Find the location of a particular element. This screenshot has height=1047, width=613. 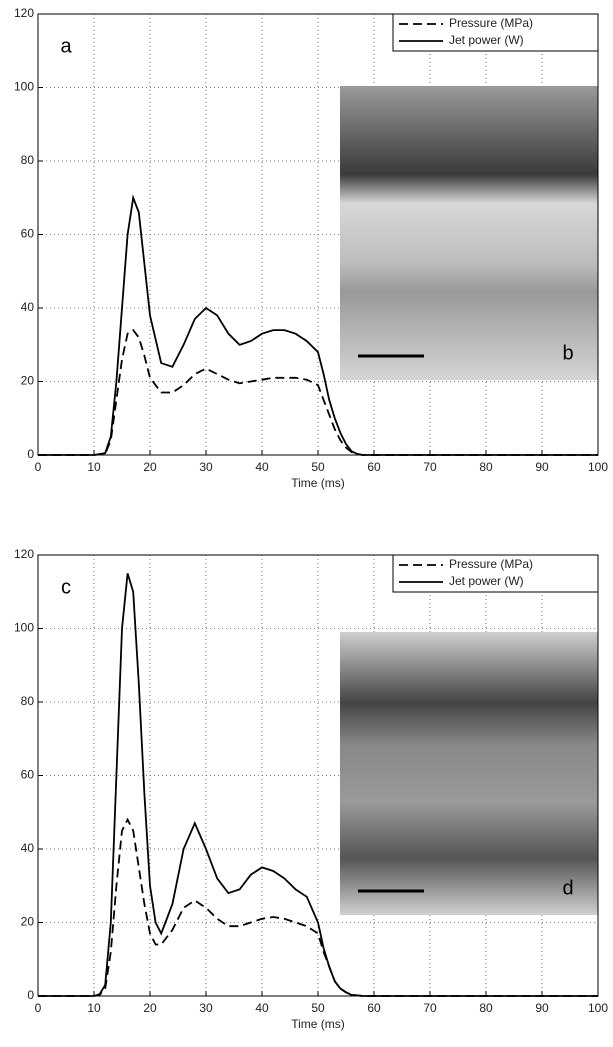

panel-label: a is located at coordinates (66, 46).